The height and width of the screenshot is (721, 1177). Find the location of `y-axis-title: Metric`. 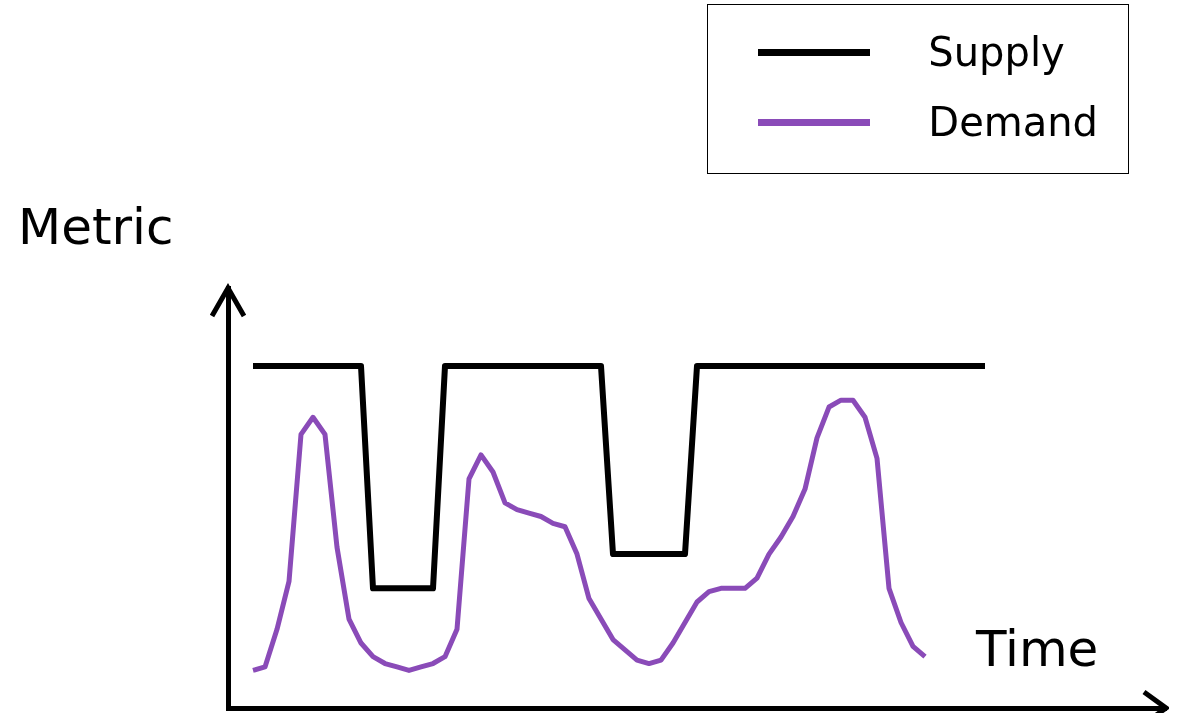

y-axis-title: Metric is located at coordinates (96, 227).